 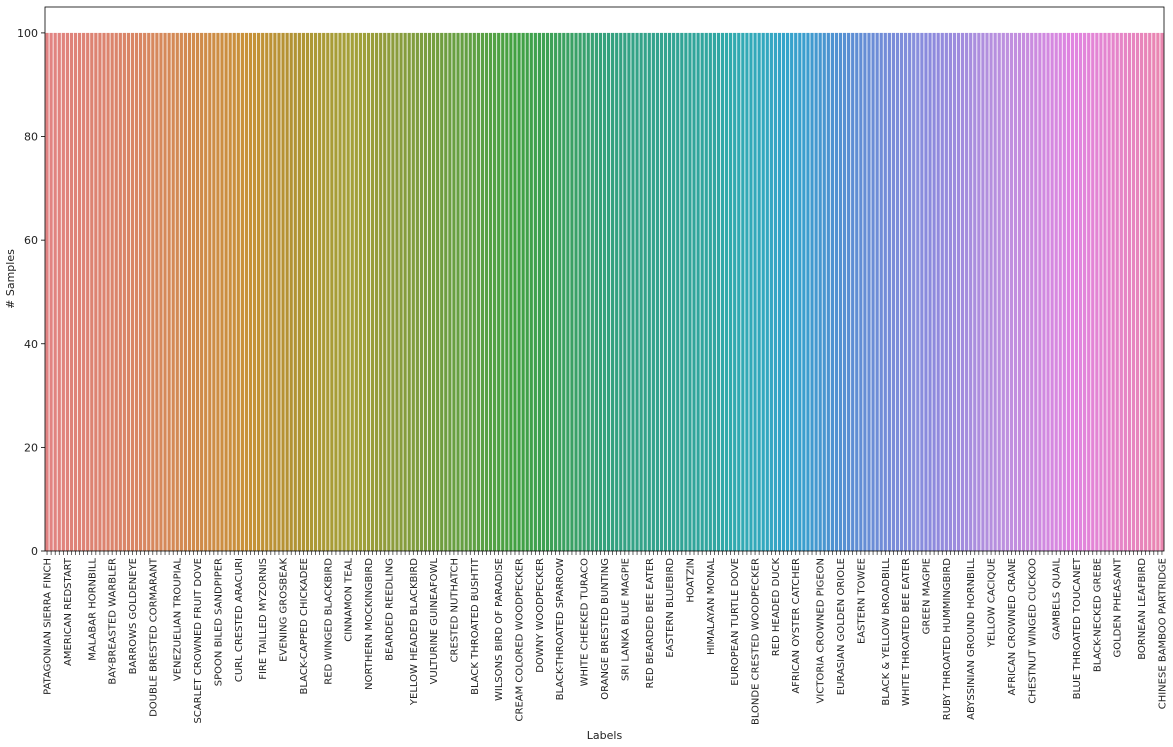 What do you see at coordinates (10, 279) in the screenshot?
I see `y-axis-label: # Samples` at bounding box center [10, 279].